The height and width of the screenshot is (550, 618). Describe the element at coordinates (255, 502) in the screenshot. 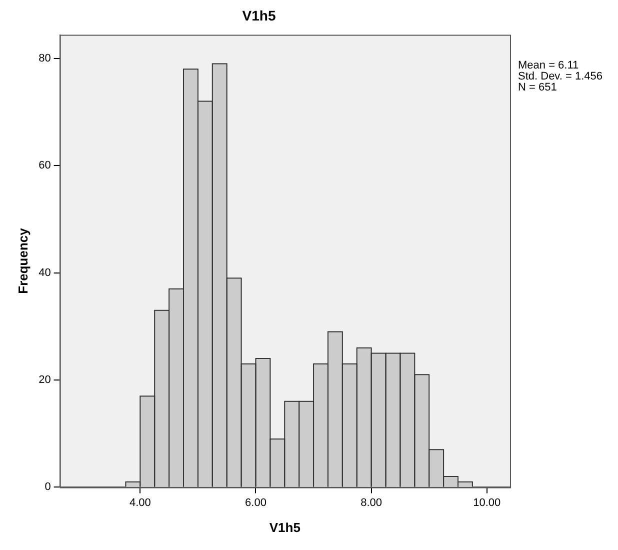

I see `x-tick-label: 6.00` at that location.